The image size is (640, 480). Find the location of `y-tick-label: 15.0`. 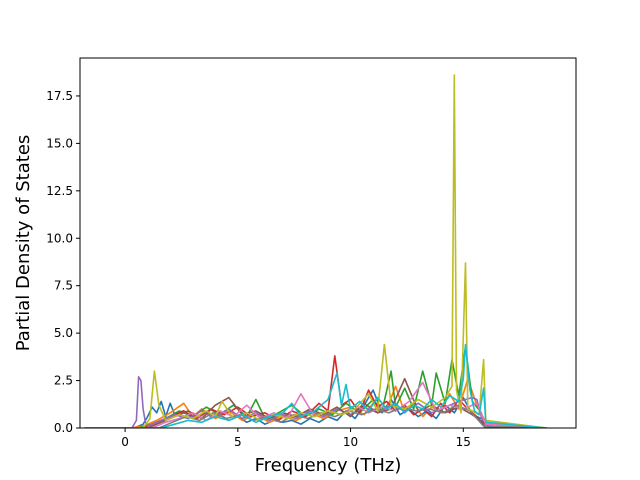

y-tick-label: 15.0 is located at coordinates (59, 143).